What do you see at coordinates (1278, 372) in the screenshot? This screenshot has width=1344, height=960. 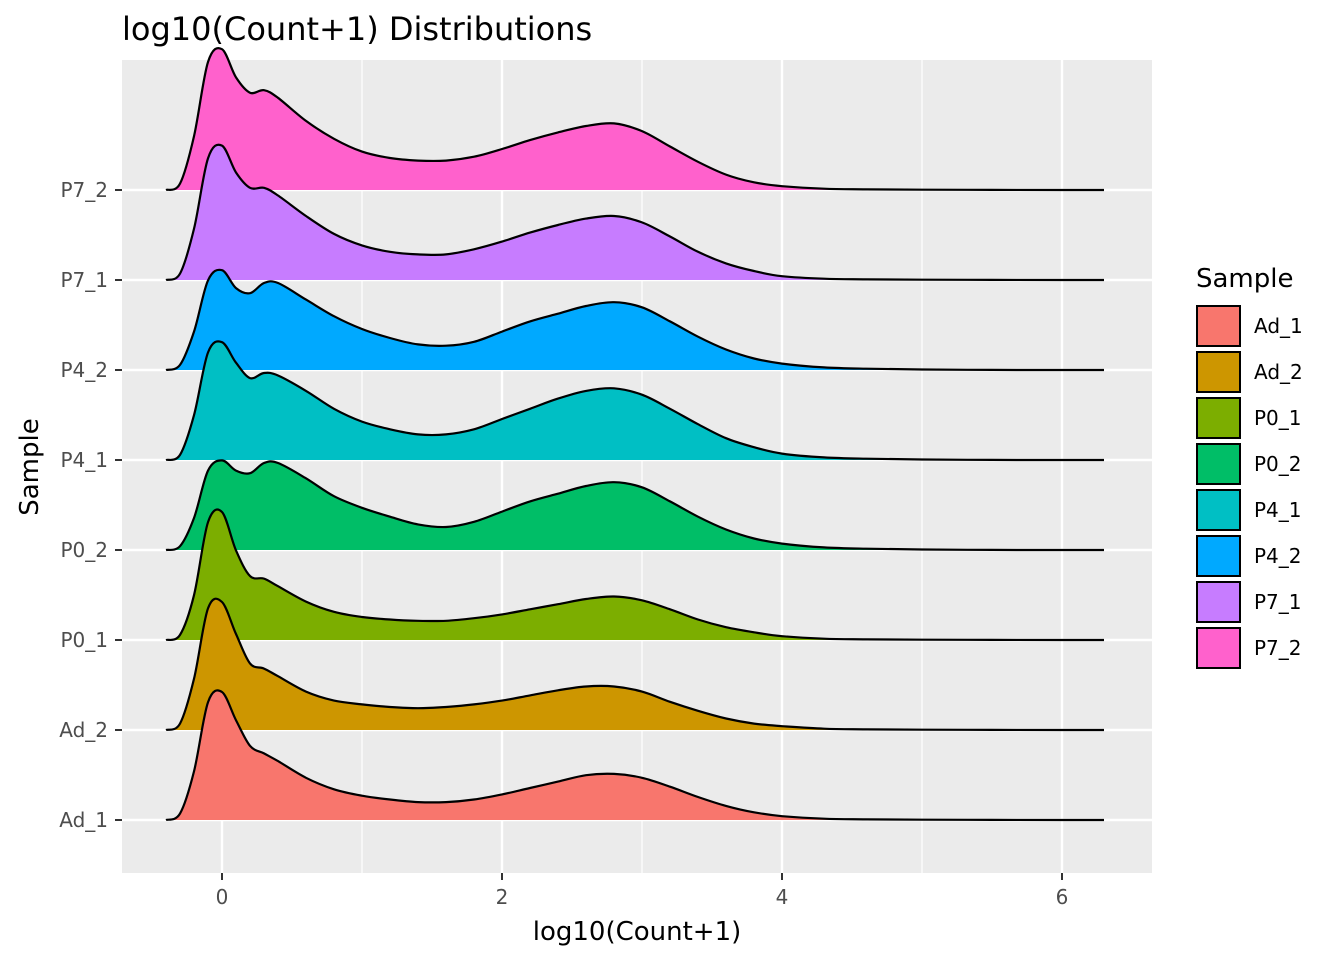 I see `legend-label: Ad_2` at bounding box center [1278, 372].